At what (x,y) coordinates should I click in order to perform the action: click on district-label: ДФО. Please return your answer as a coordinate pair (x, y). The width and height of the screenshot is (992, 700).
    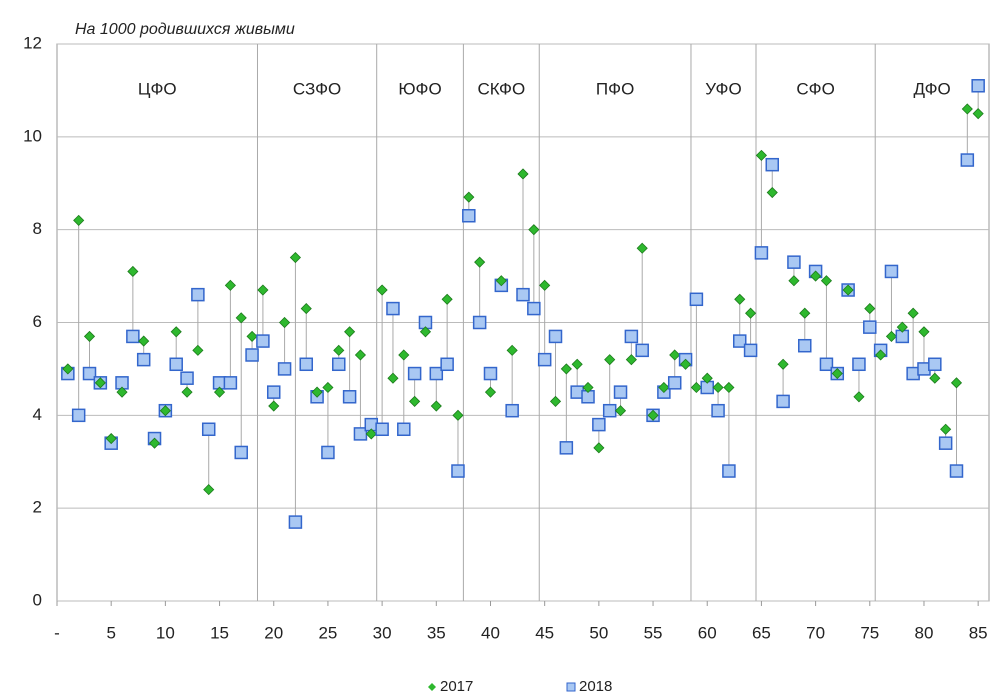
    Looking at the image, I should click on (931, 88).